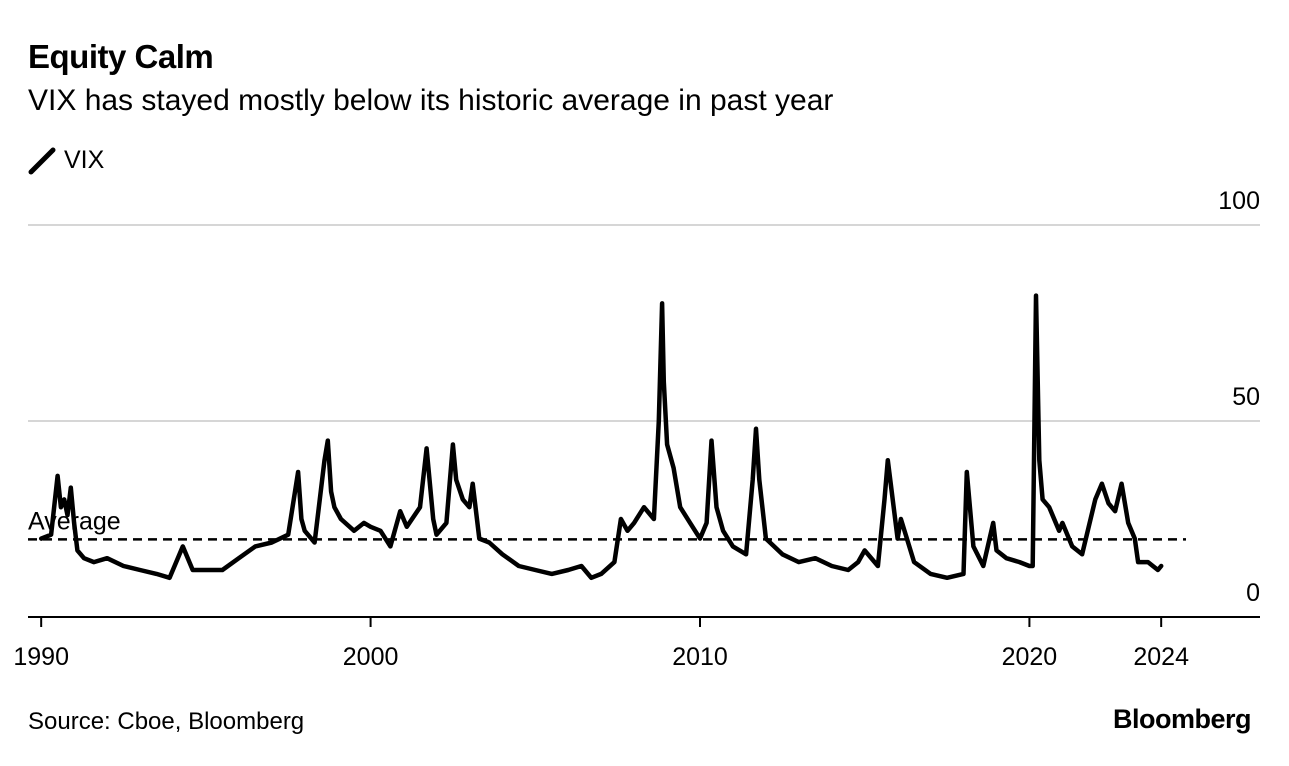 The width and height of the screenshot is (1289, 766). What do you see at coordinates (121, 56) in the screenshot?
I see `chart-title: Equity Calm` at bounding box center [121, 56].